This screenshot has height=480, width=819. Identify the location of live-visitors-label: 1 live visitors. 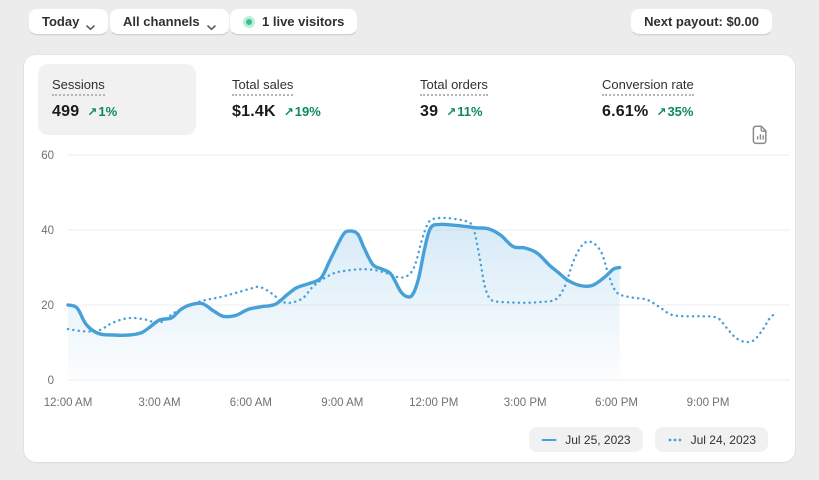
(303, 21).